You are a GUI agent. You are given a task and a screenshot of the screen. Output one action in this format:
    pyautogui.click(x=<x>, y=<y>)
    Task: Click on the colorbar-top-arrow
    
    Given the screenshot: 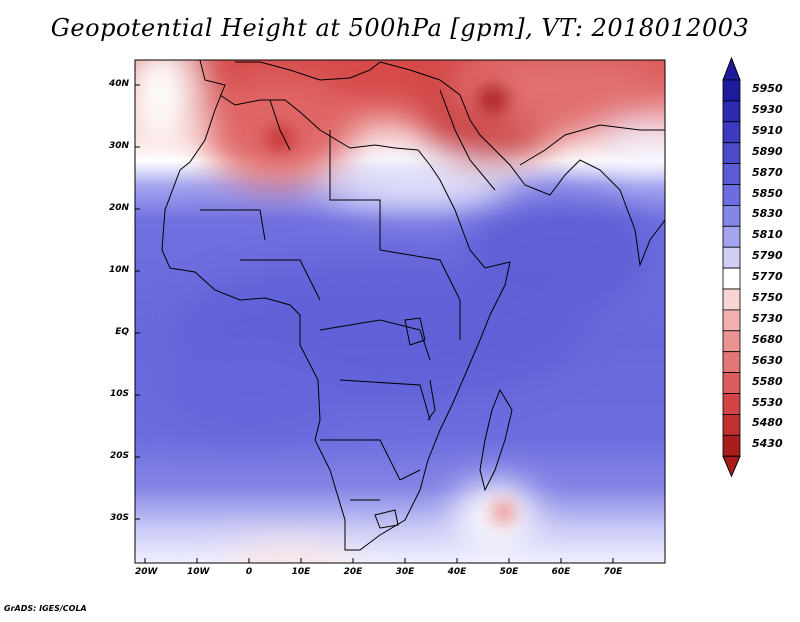 What is the action you would take?
    pyautogui.click(x=731, y=68)
    